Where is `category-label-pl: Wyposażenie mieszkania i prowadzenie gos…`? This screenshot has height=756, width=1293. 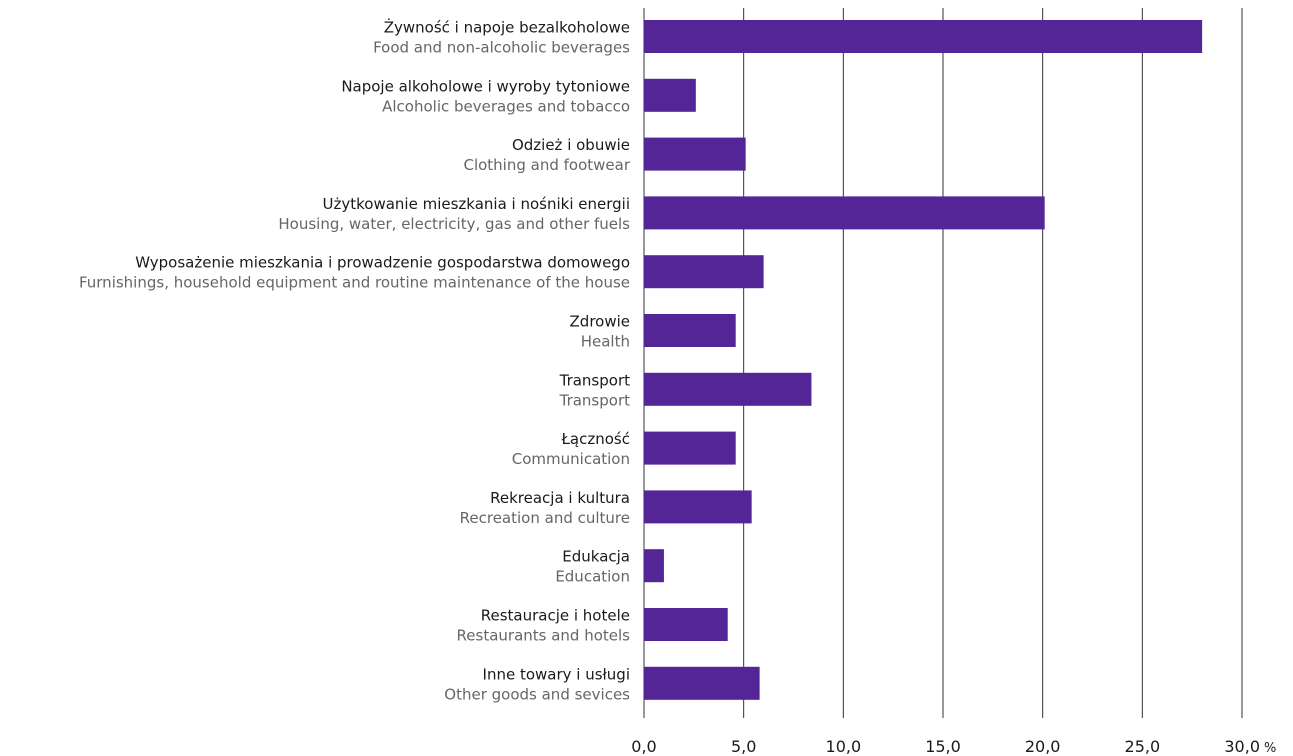
category-label-pl: Wyposażenie mieszkania i prowadzenie gos… is located at coordinates (382, 263).